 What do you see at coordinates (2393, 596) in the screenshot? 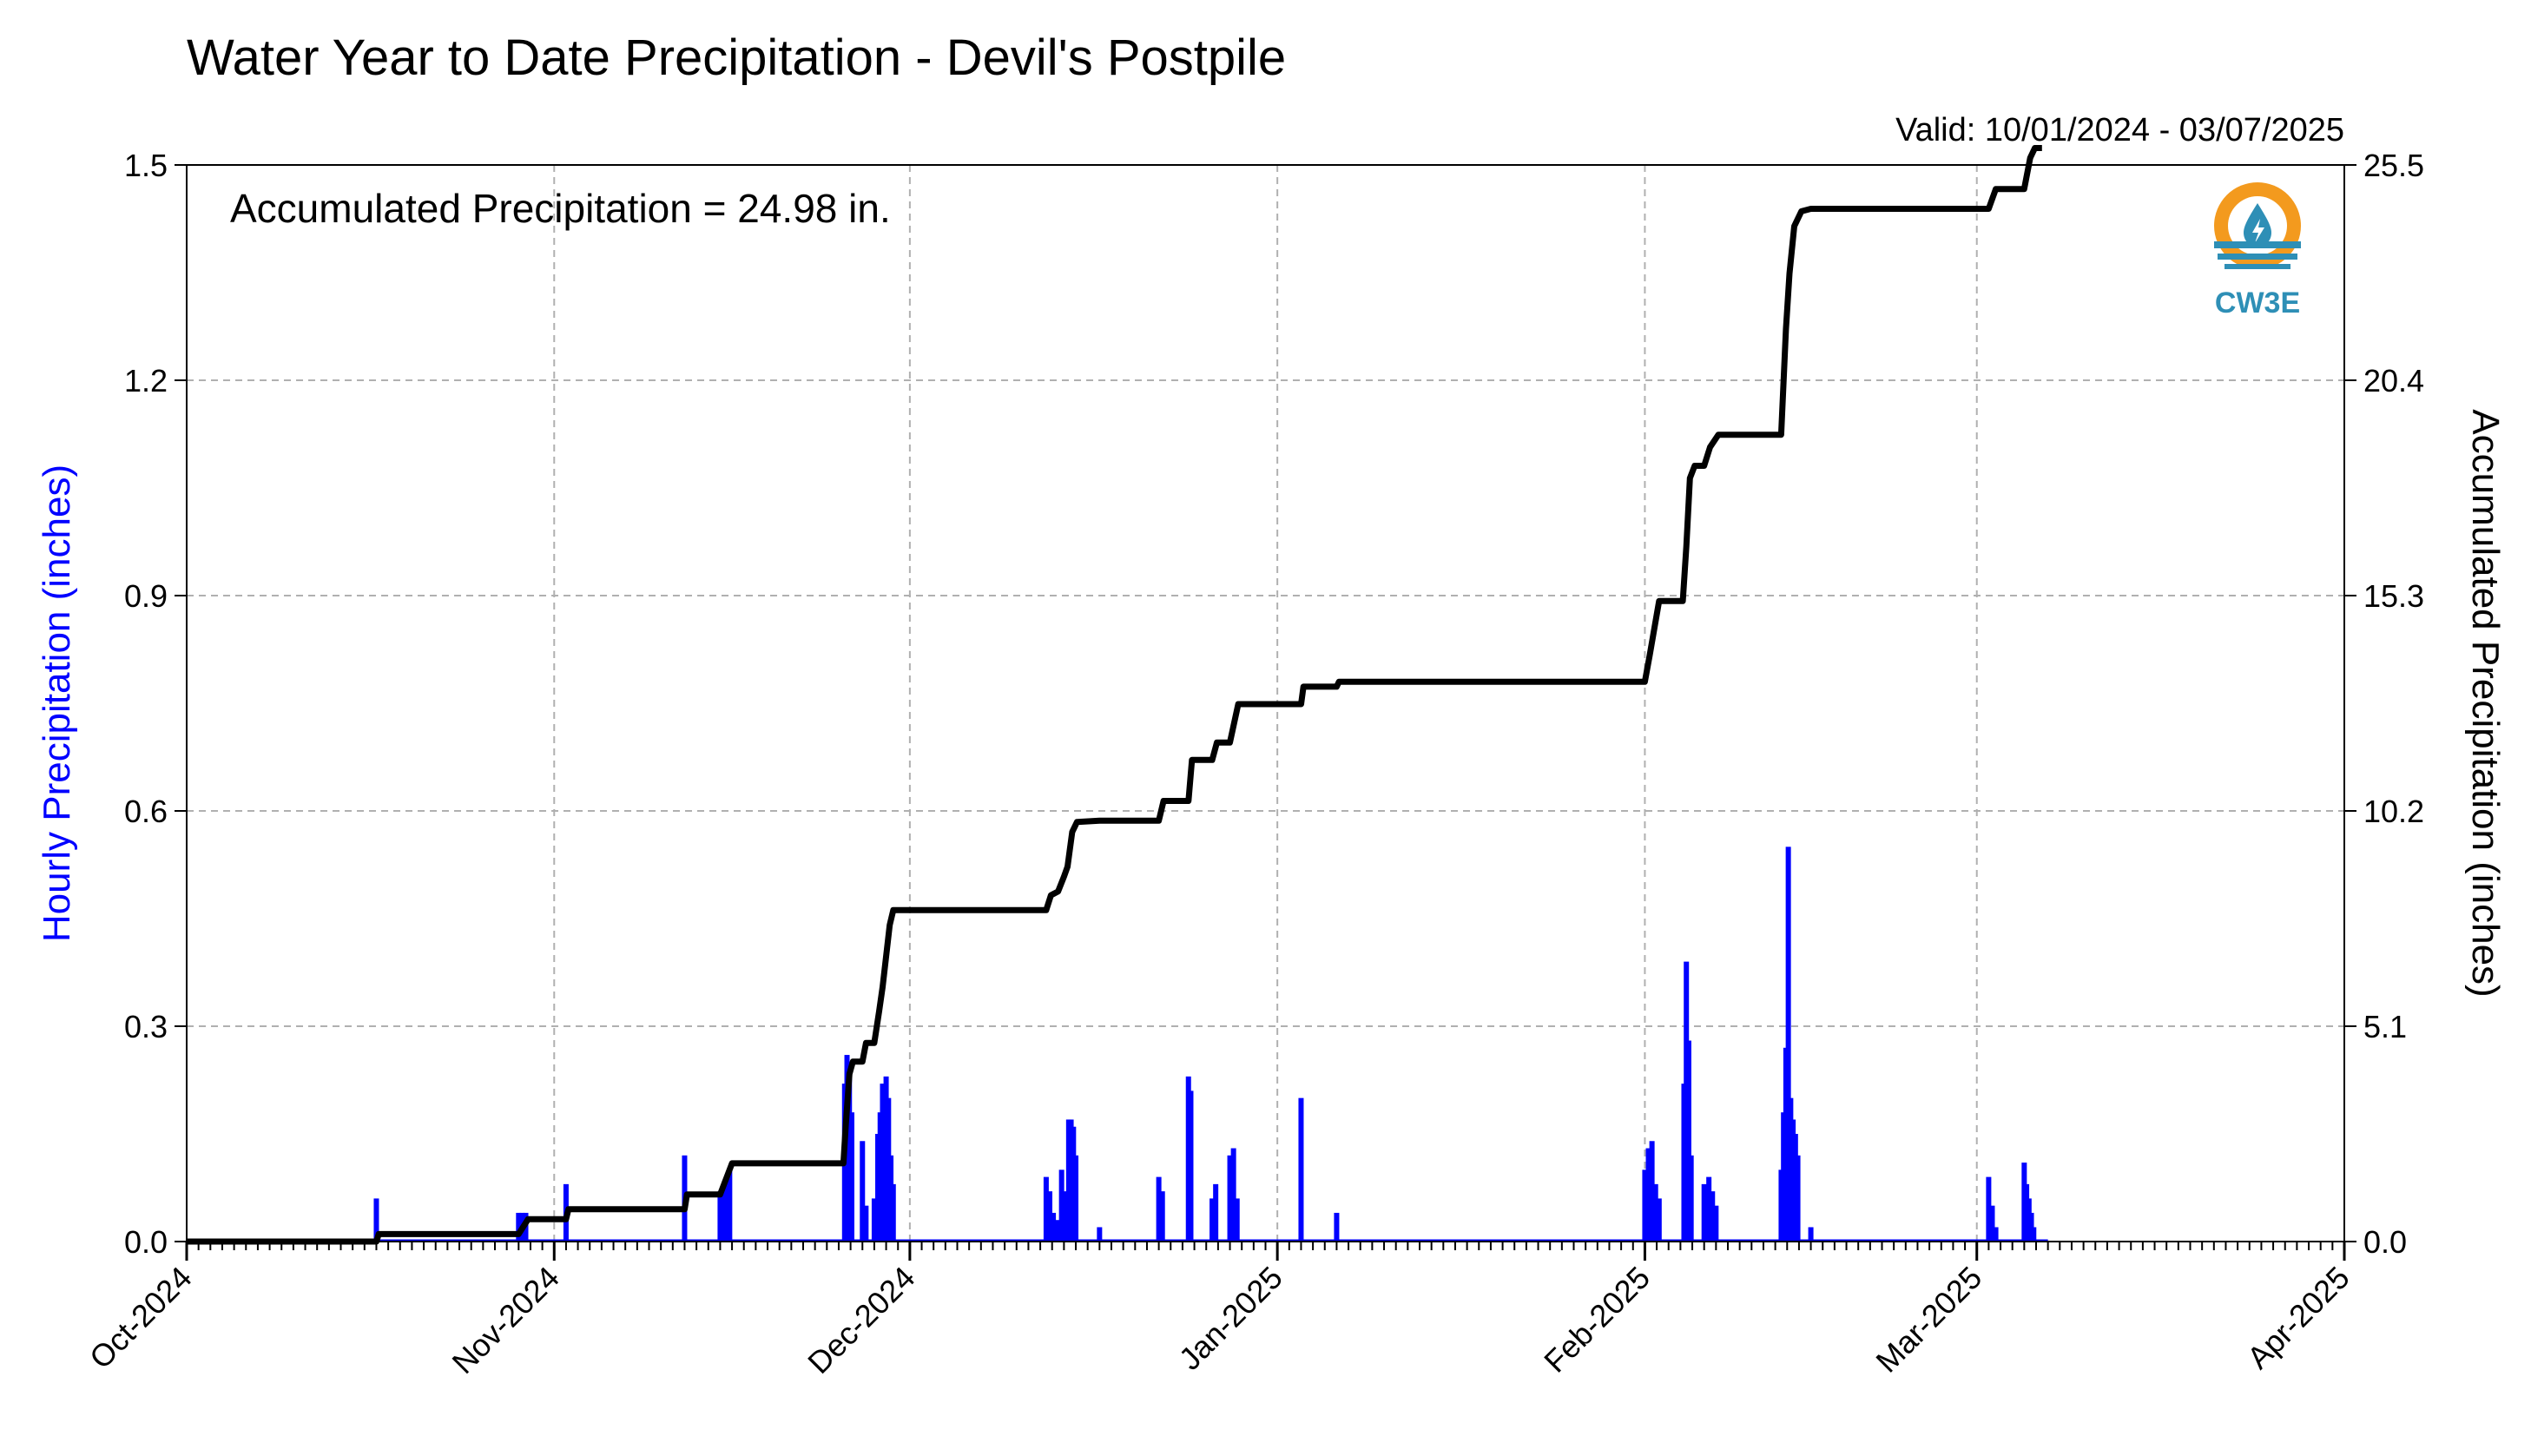
I see `right-tick-label: 15.3` at bounding box center [2393, 596].